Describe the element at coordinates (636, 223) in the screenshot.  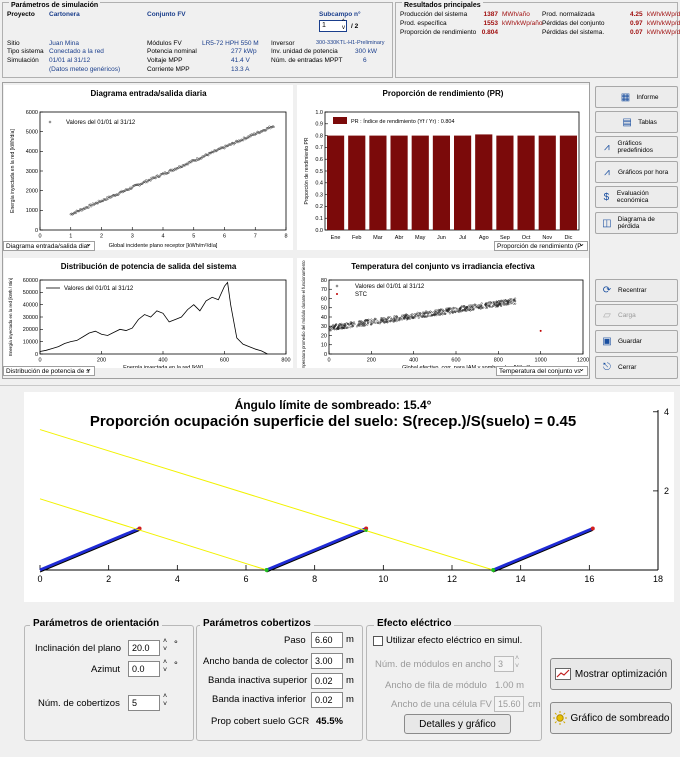
I see `diagrama-de-pérdida-button: ◫ Diagrama de pérdida` at that location.